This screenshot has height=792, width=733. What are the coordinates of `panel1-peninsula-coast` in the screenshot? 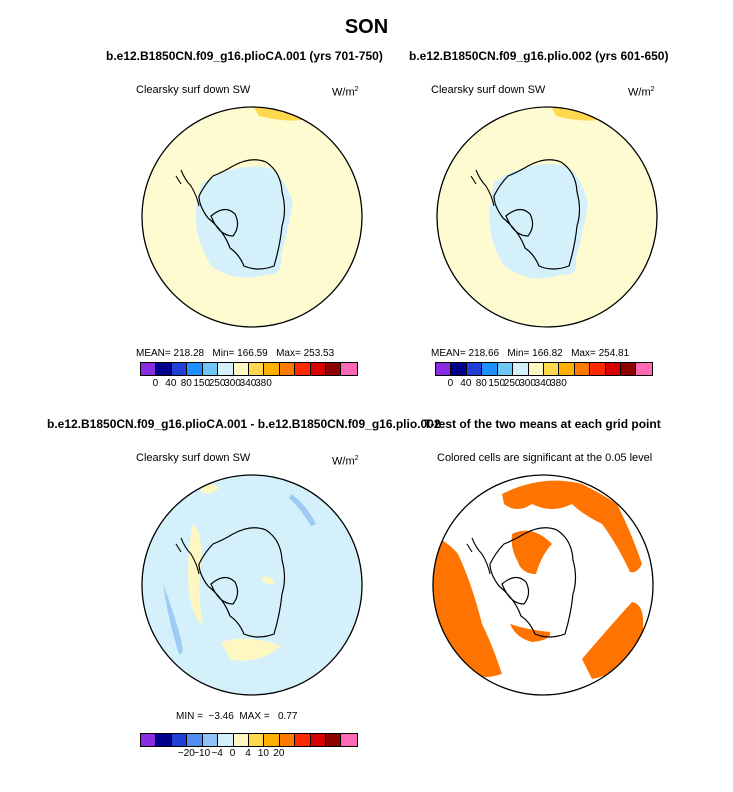 It's located at (187, 188).